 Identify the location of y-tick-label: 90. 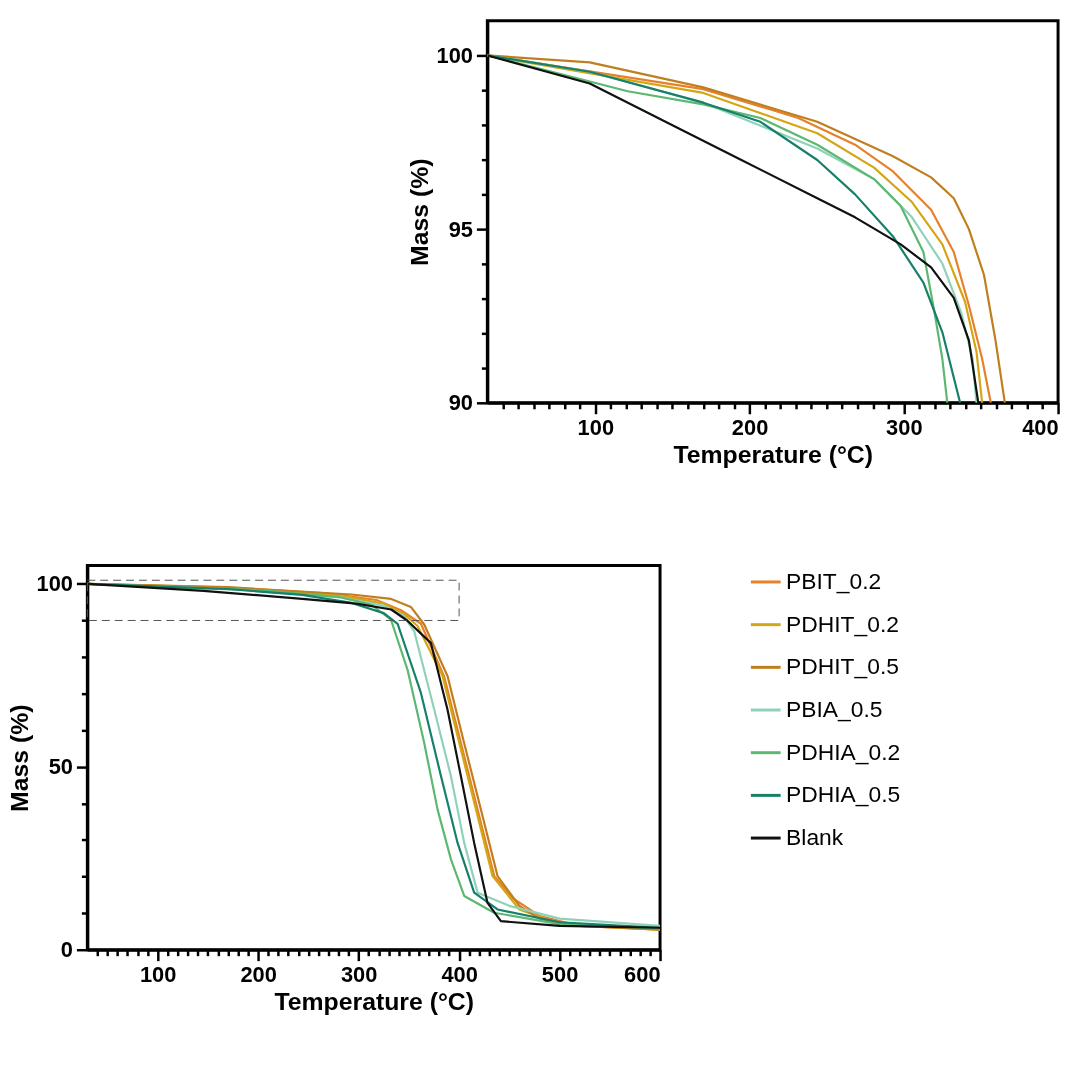
(460, 403).